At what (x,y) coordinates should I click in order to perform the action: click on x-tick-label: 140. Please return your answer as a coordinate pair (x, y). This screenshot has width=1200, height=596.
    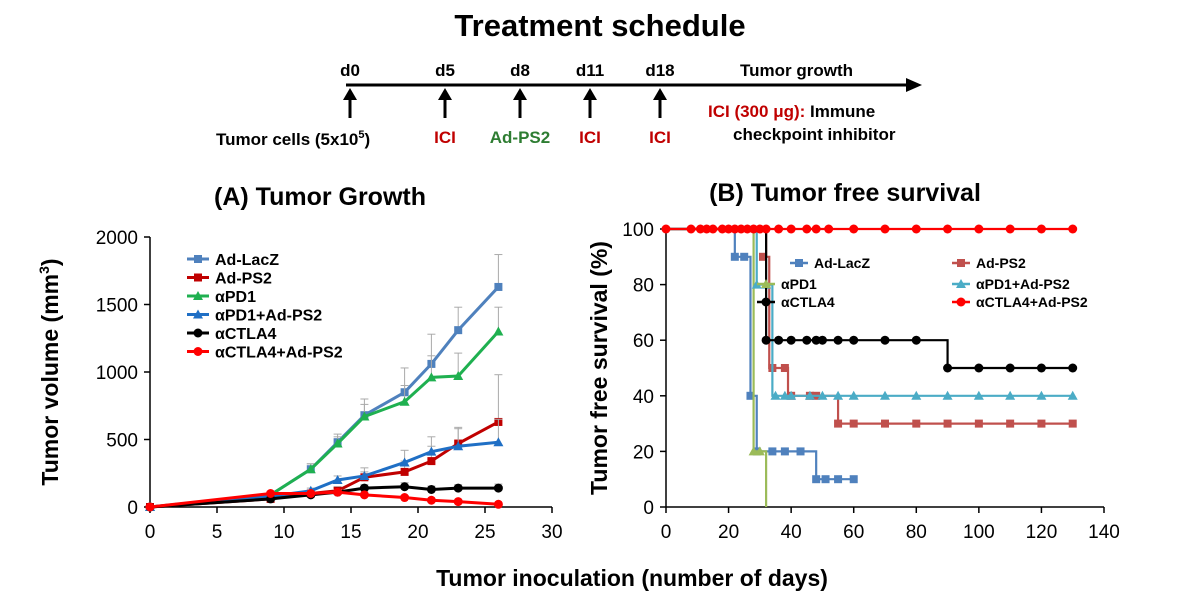
    Looking at the image, I should click on (1104, 532).